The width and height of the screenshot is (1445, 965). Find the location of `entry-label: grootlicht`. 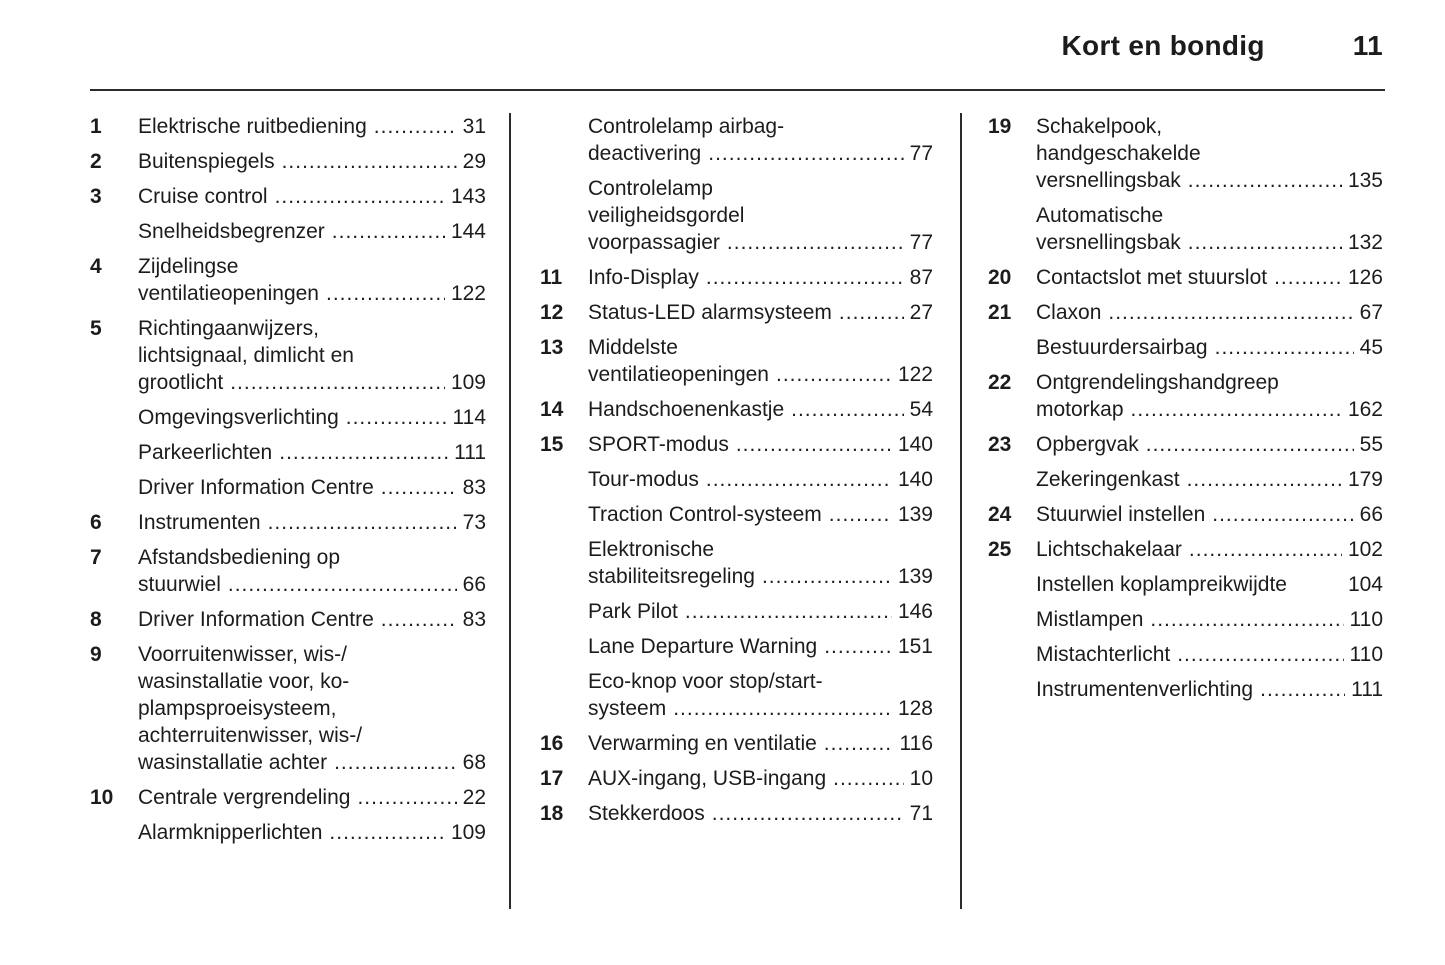

entry-label: grootlicht is located at coordinates (181, 382).